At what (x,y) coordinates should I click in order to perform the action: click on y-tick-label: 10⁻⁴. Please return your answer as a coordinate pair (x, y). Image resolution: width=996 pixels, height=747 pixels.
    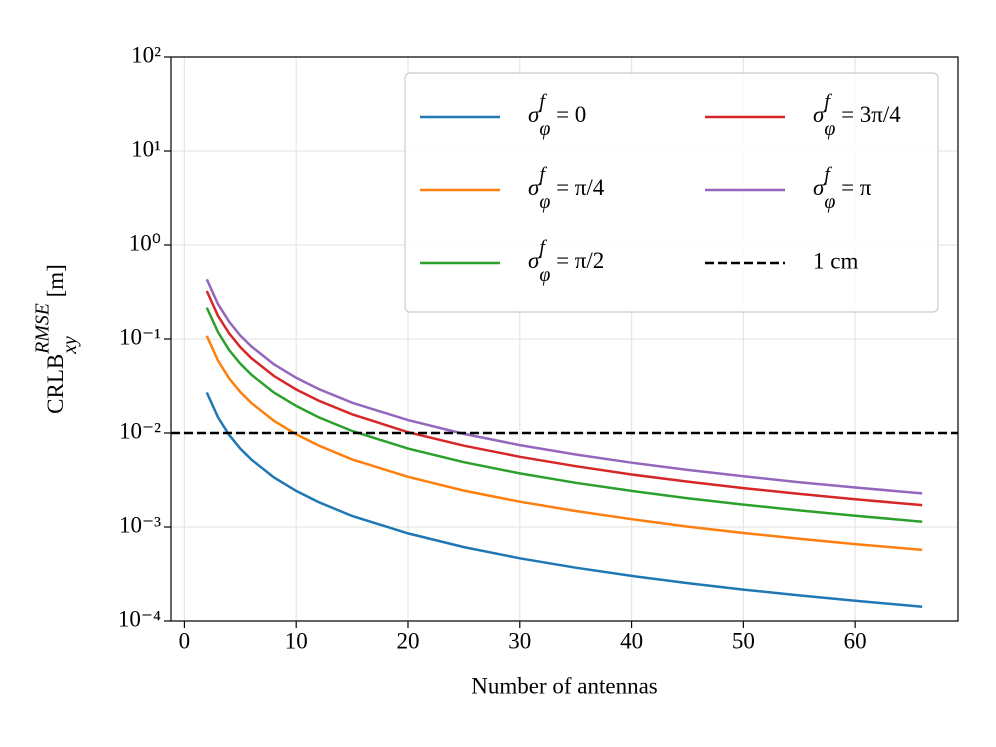
    Looking at the image, I should click on (139, 618).